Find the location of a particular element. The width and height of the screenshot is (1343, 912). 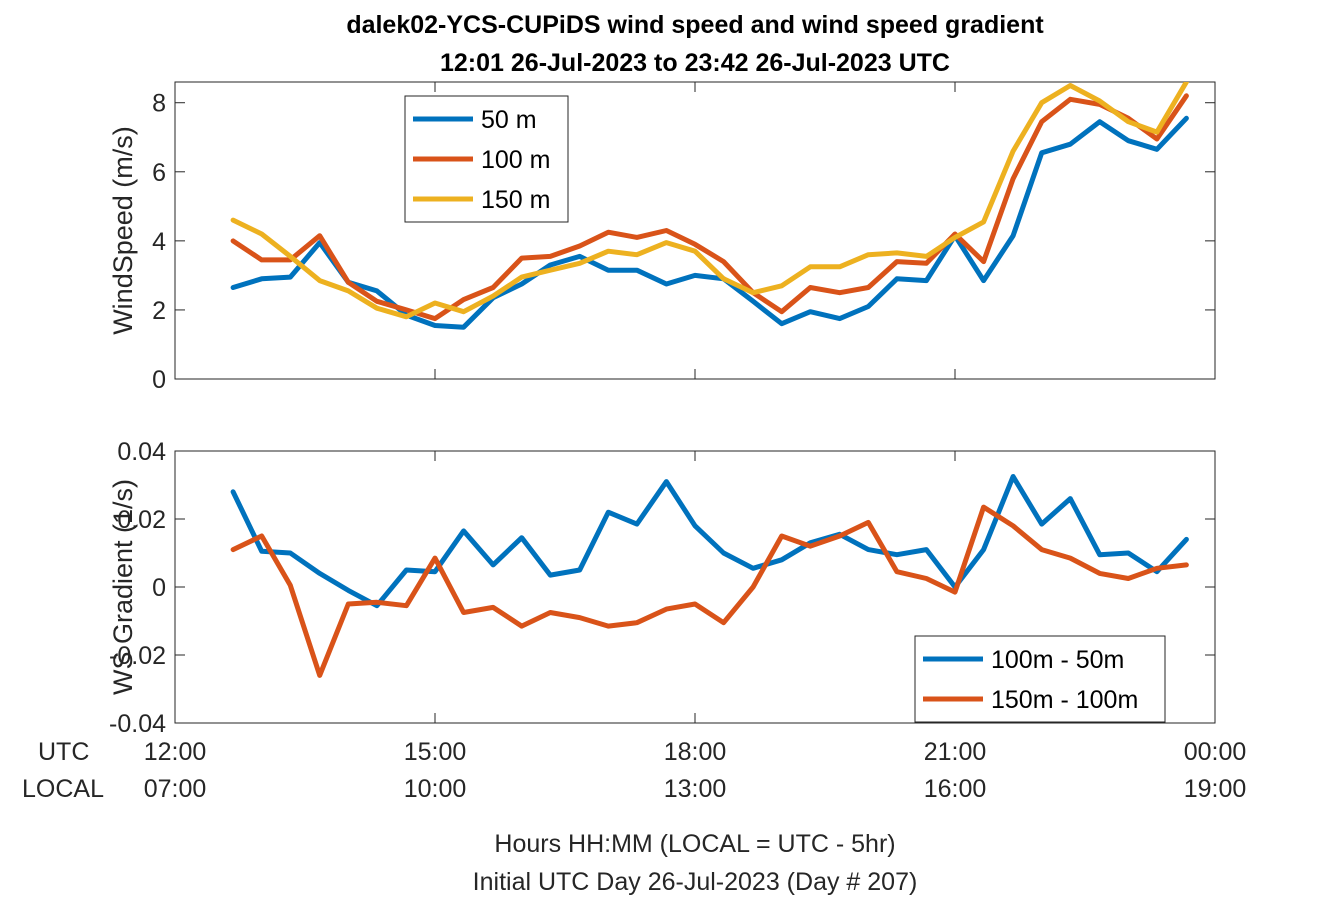

x-tick-label-local: 07:00 is located at coordinates (175, 789).